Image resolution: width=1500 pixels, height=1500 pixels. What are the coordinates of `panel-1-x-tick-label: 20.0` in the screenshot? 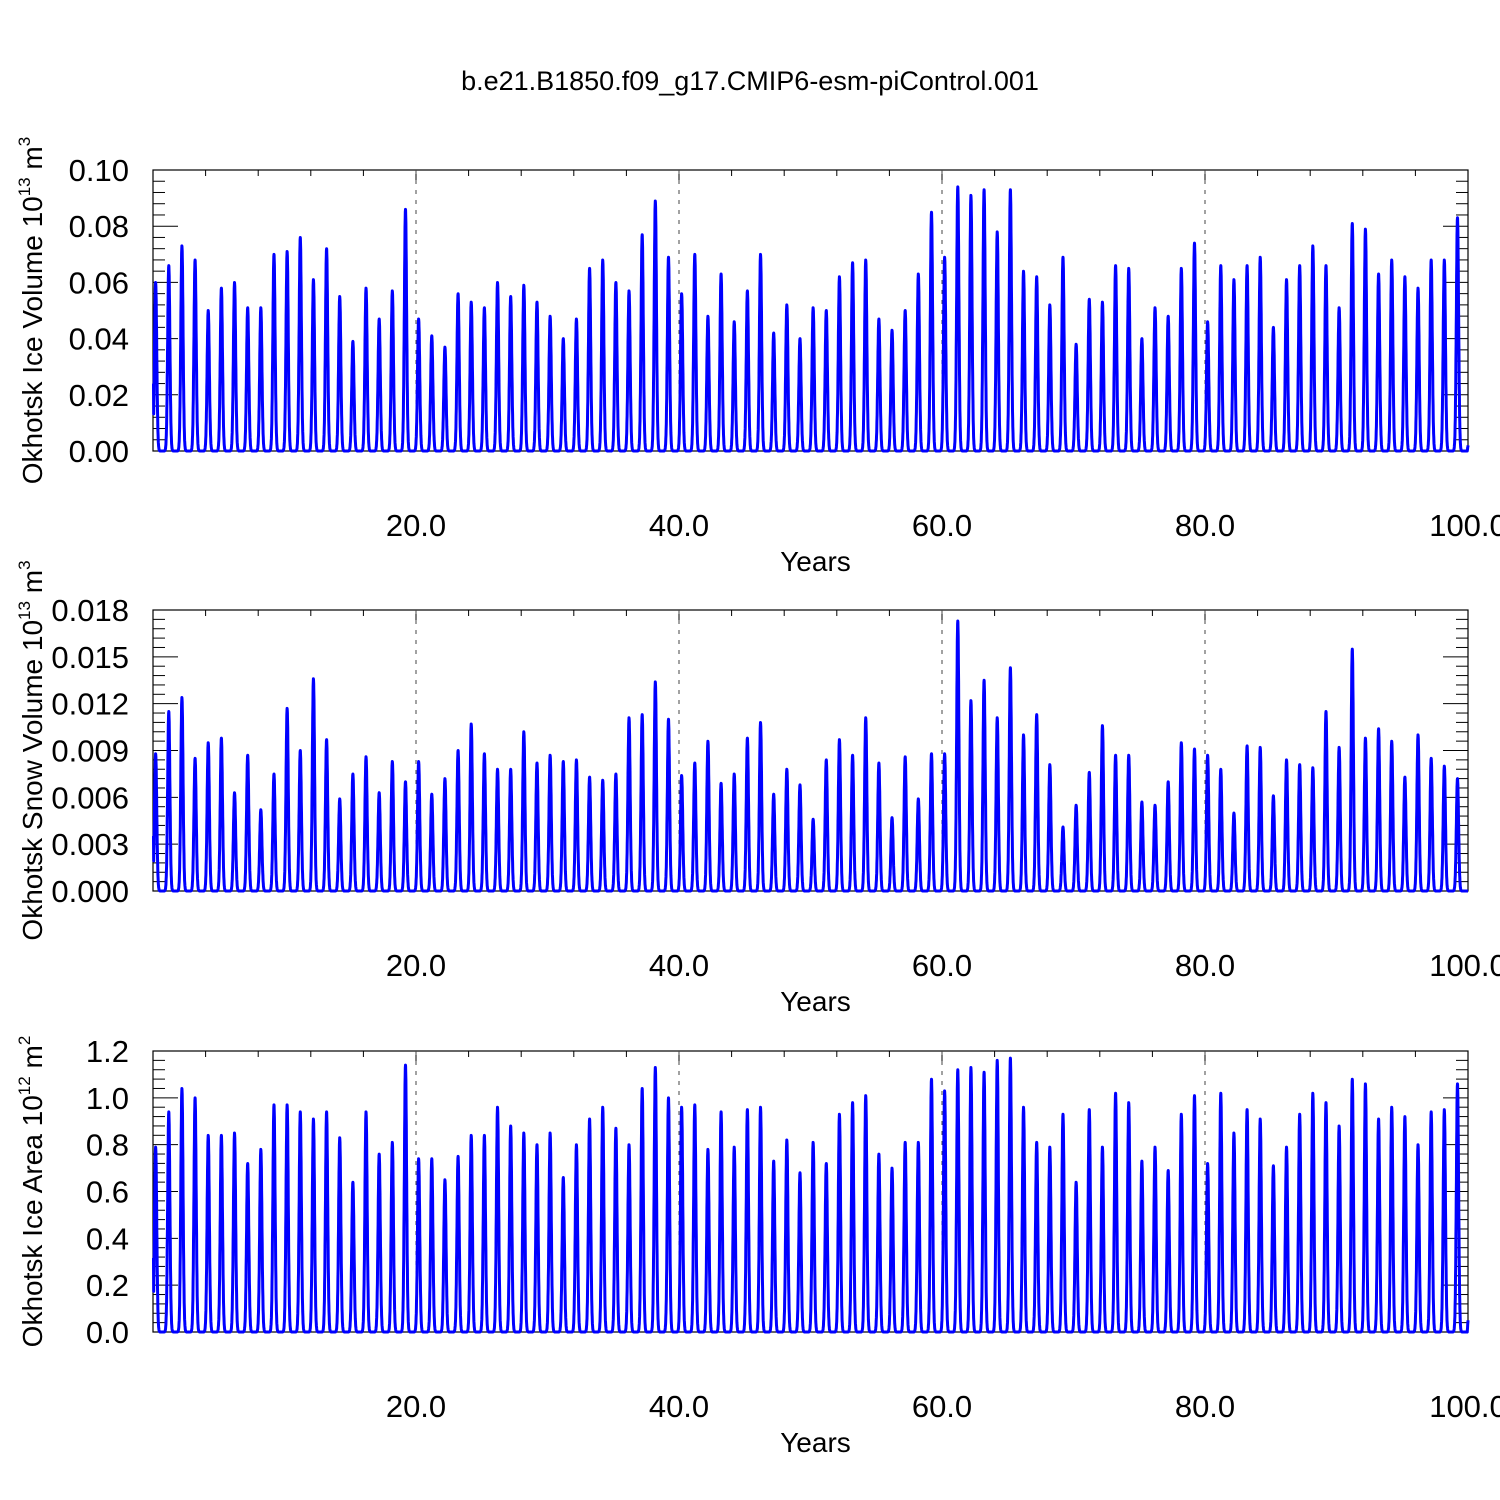 It's located at (416, 525).